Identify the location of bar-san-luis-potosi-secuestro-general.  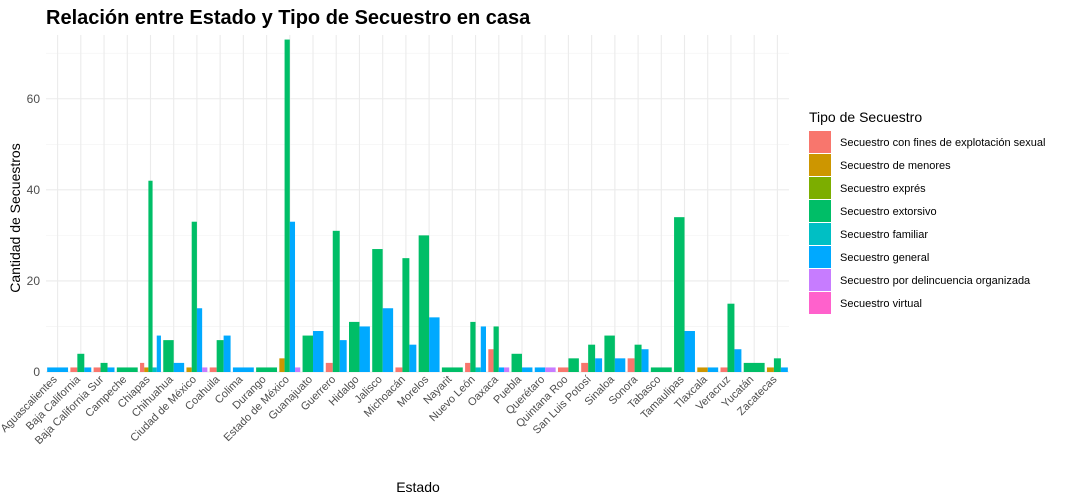
(599, 365).